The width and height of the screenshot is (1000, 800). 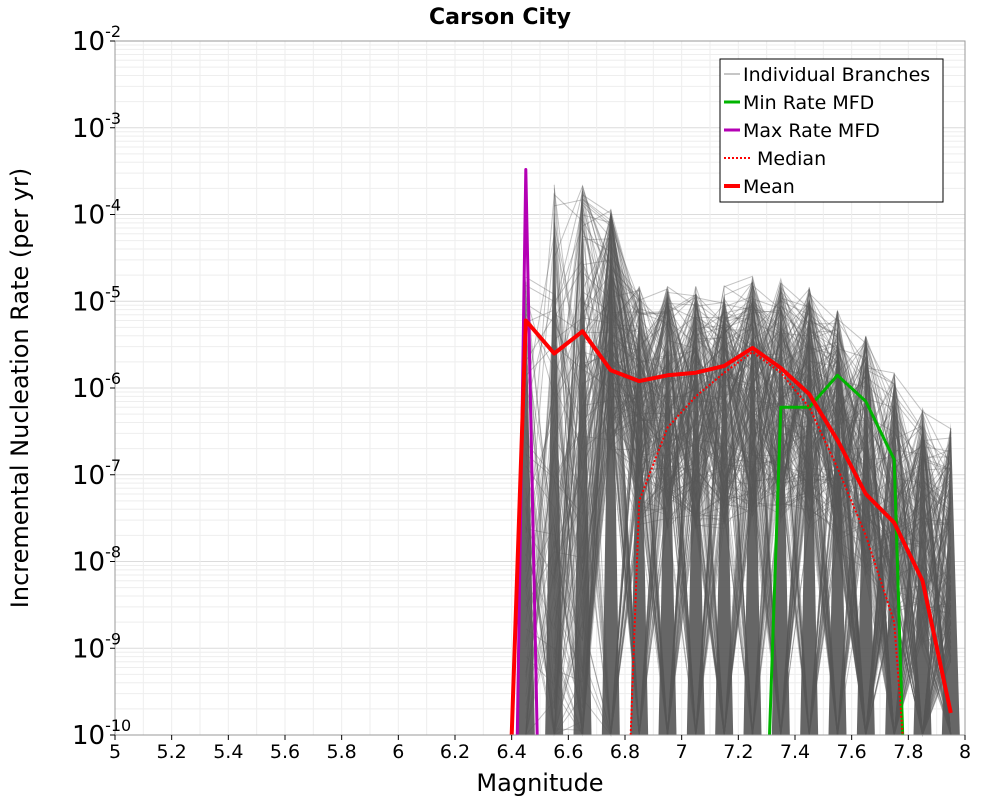 What do you see at coordinates (540, 749) in the screenshot?
I see `x-axis-ticks: 5 5.2 5.4 5.6 5.8 6 6.2 6.4 6.6 6.8 7 7.2 7.4 7.6 7.8 8` at bounding box center [540, 749].